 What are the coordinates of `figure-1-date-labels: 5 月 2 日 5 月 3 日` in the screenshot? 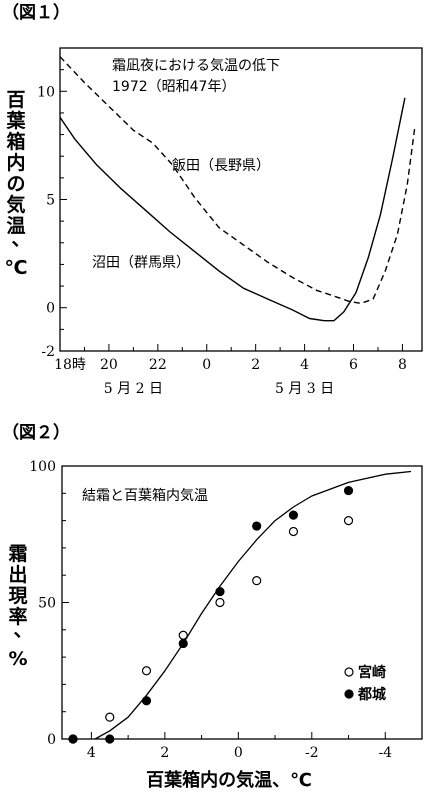 It's located at (219, 389).